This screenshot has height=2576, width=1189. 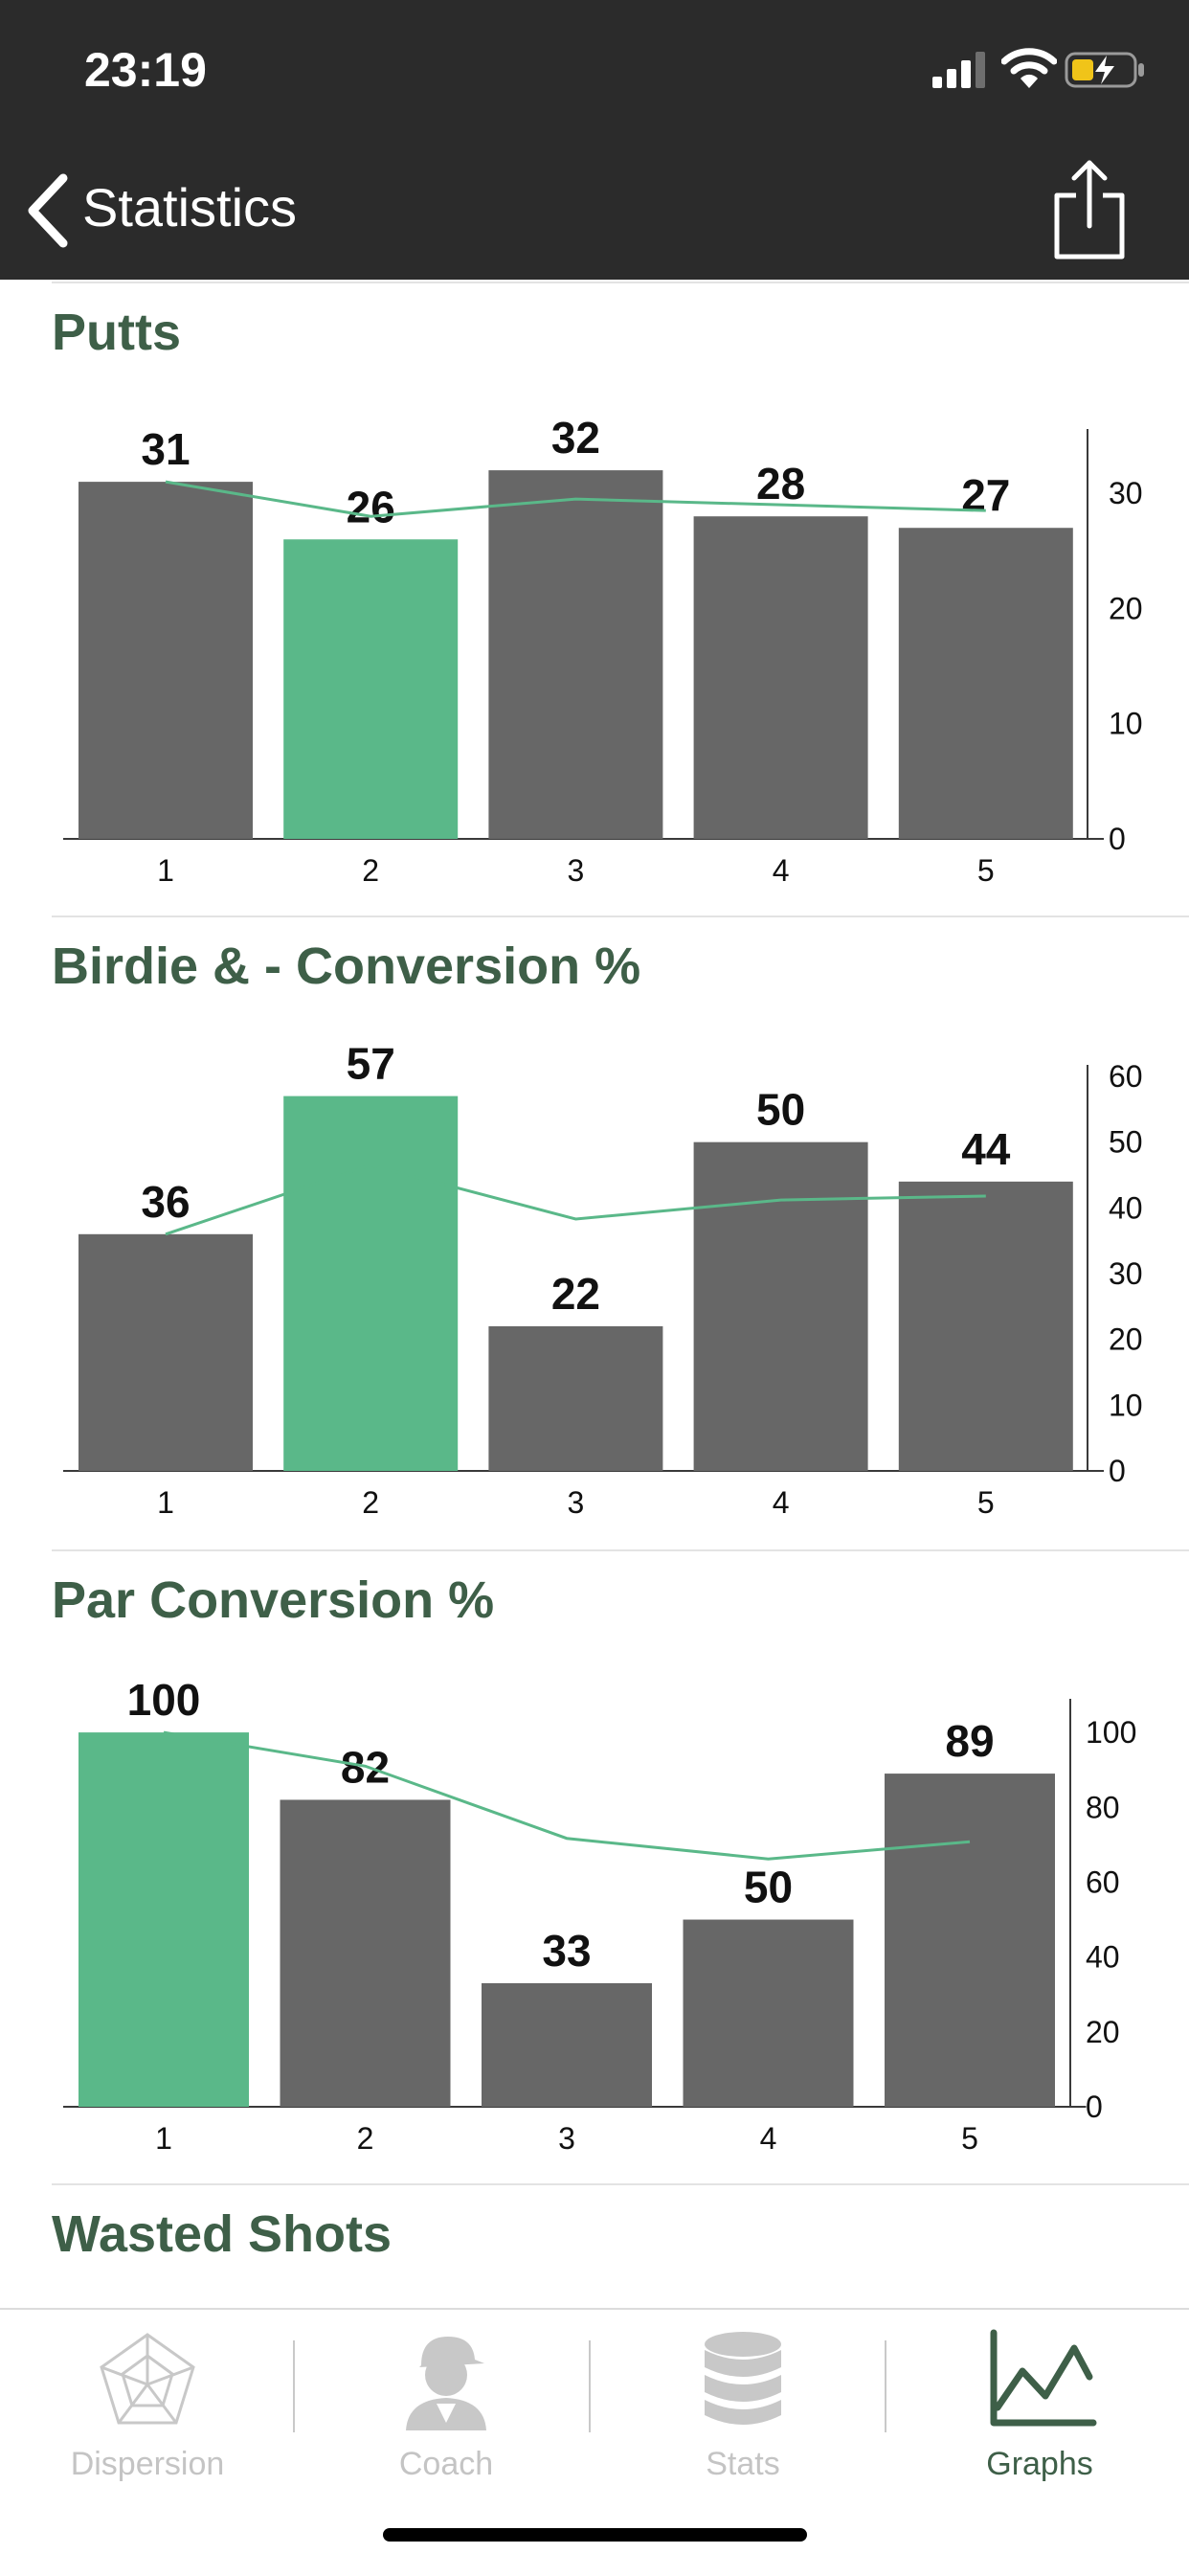 What do you see at coordinates (743, 2378) in the screenshot?
I see `database-icon` at bounding box center [743, 2378].